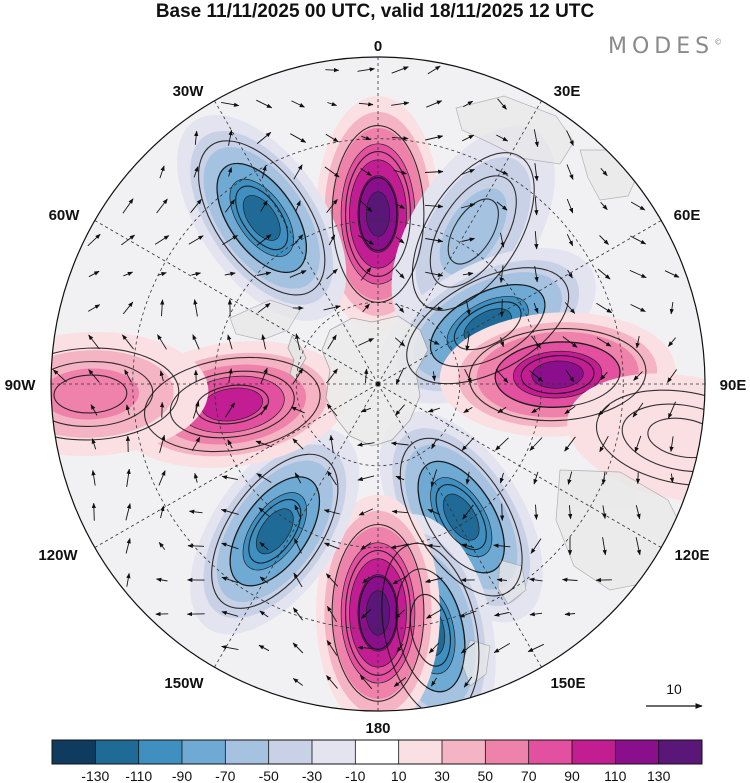 This screenshot has height=783, width=750. I want to click on label-60e: 60E, so click(687, 215).